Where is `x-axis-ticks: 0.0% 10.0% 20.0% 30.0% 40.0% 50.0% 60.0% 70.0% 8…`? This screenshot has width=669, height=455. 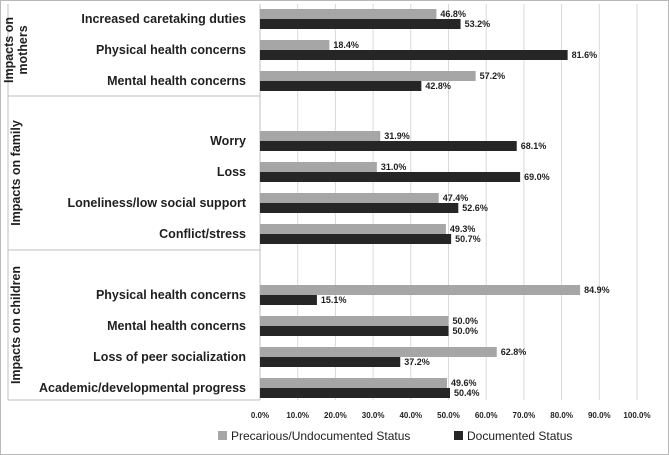 x-axis-ticks: 0.0% 10.0% 20.0% 30.0% 40.0% 50.0% 60.0% 70.0% 8… is located at coordinates (451, 415).